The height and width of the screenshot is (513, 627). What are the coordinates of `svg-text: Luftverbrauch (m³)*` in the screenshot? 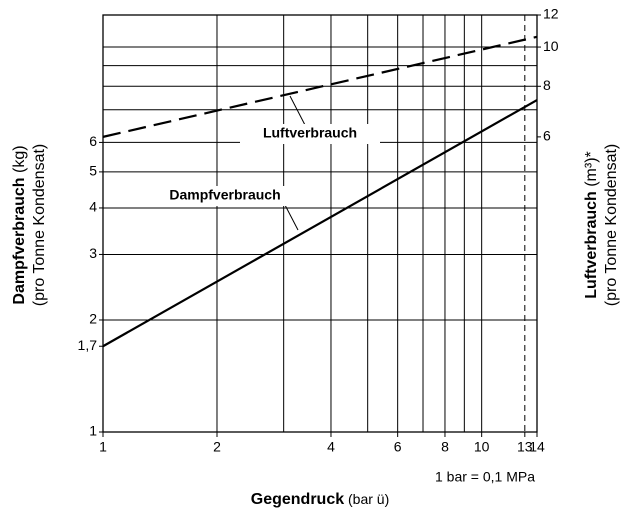 It's located at (591, 225).